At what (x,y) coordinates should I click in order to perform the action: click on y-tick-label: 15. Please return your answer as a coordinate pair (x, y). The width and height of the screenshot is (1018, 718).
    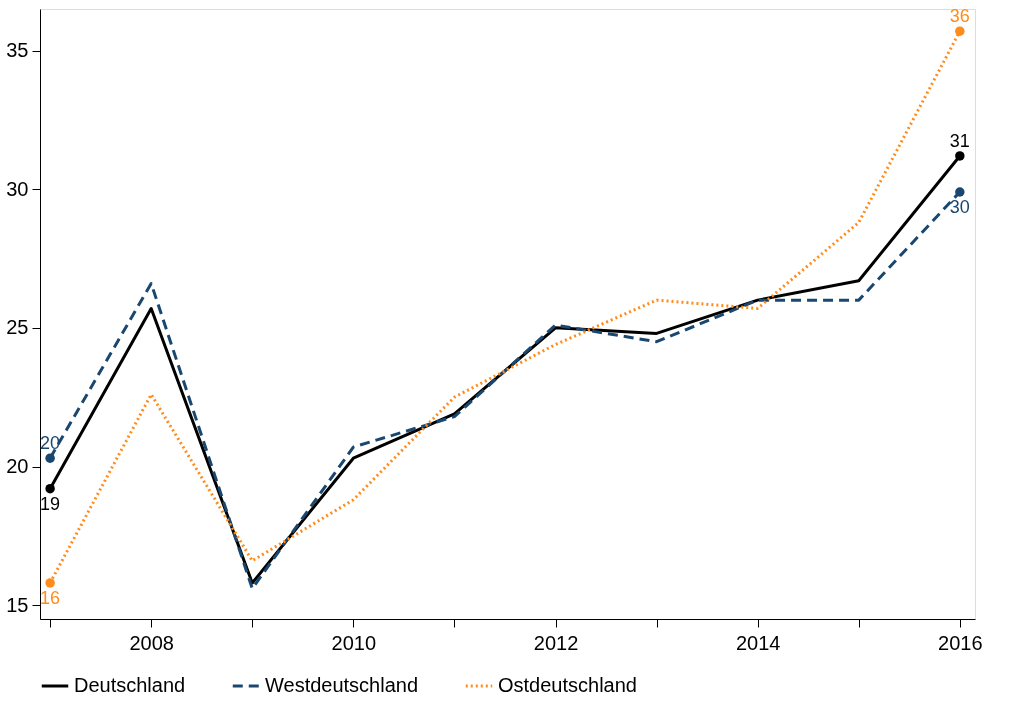
    Looking at the image, I should click on (17, 604).